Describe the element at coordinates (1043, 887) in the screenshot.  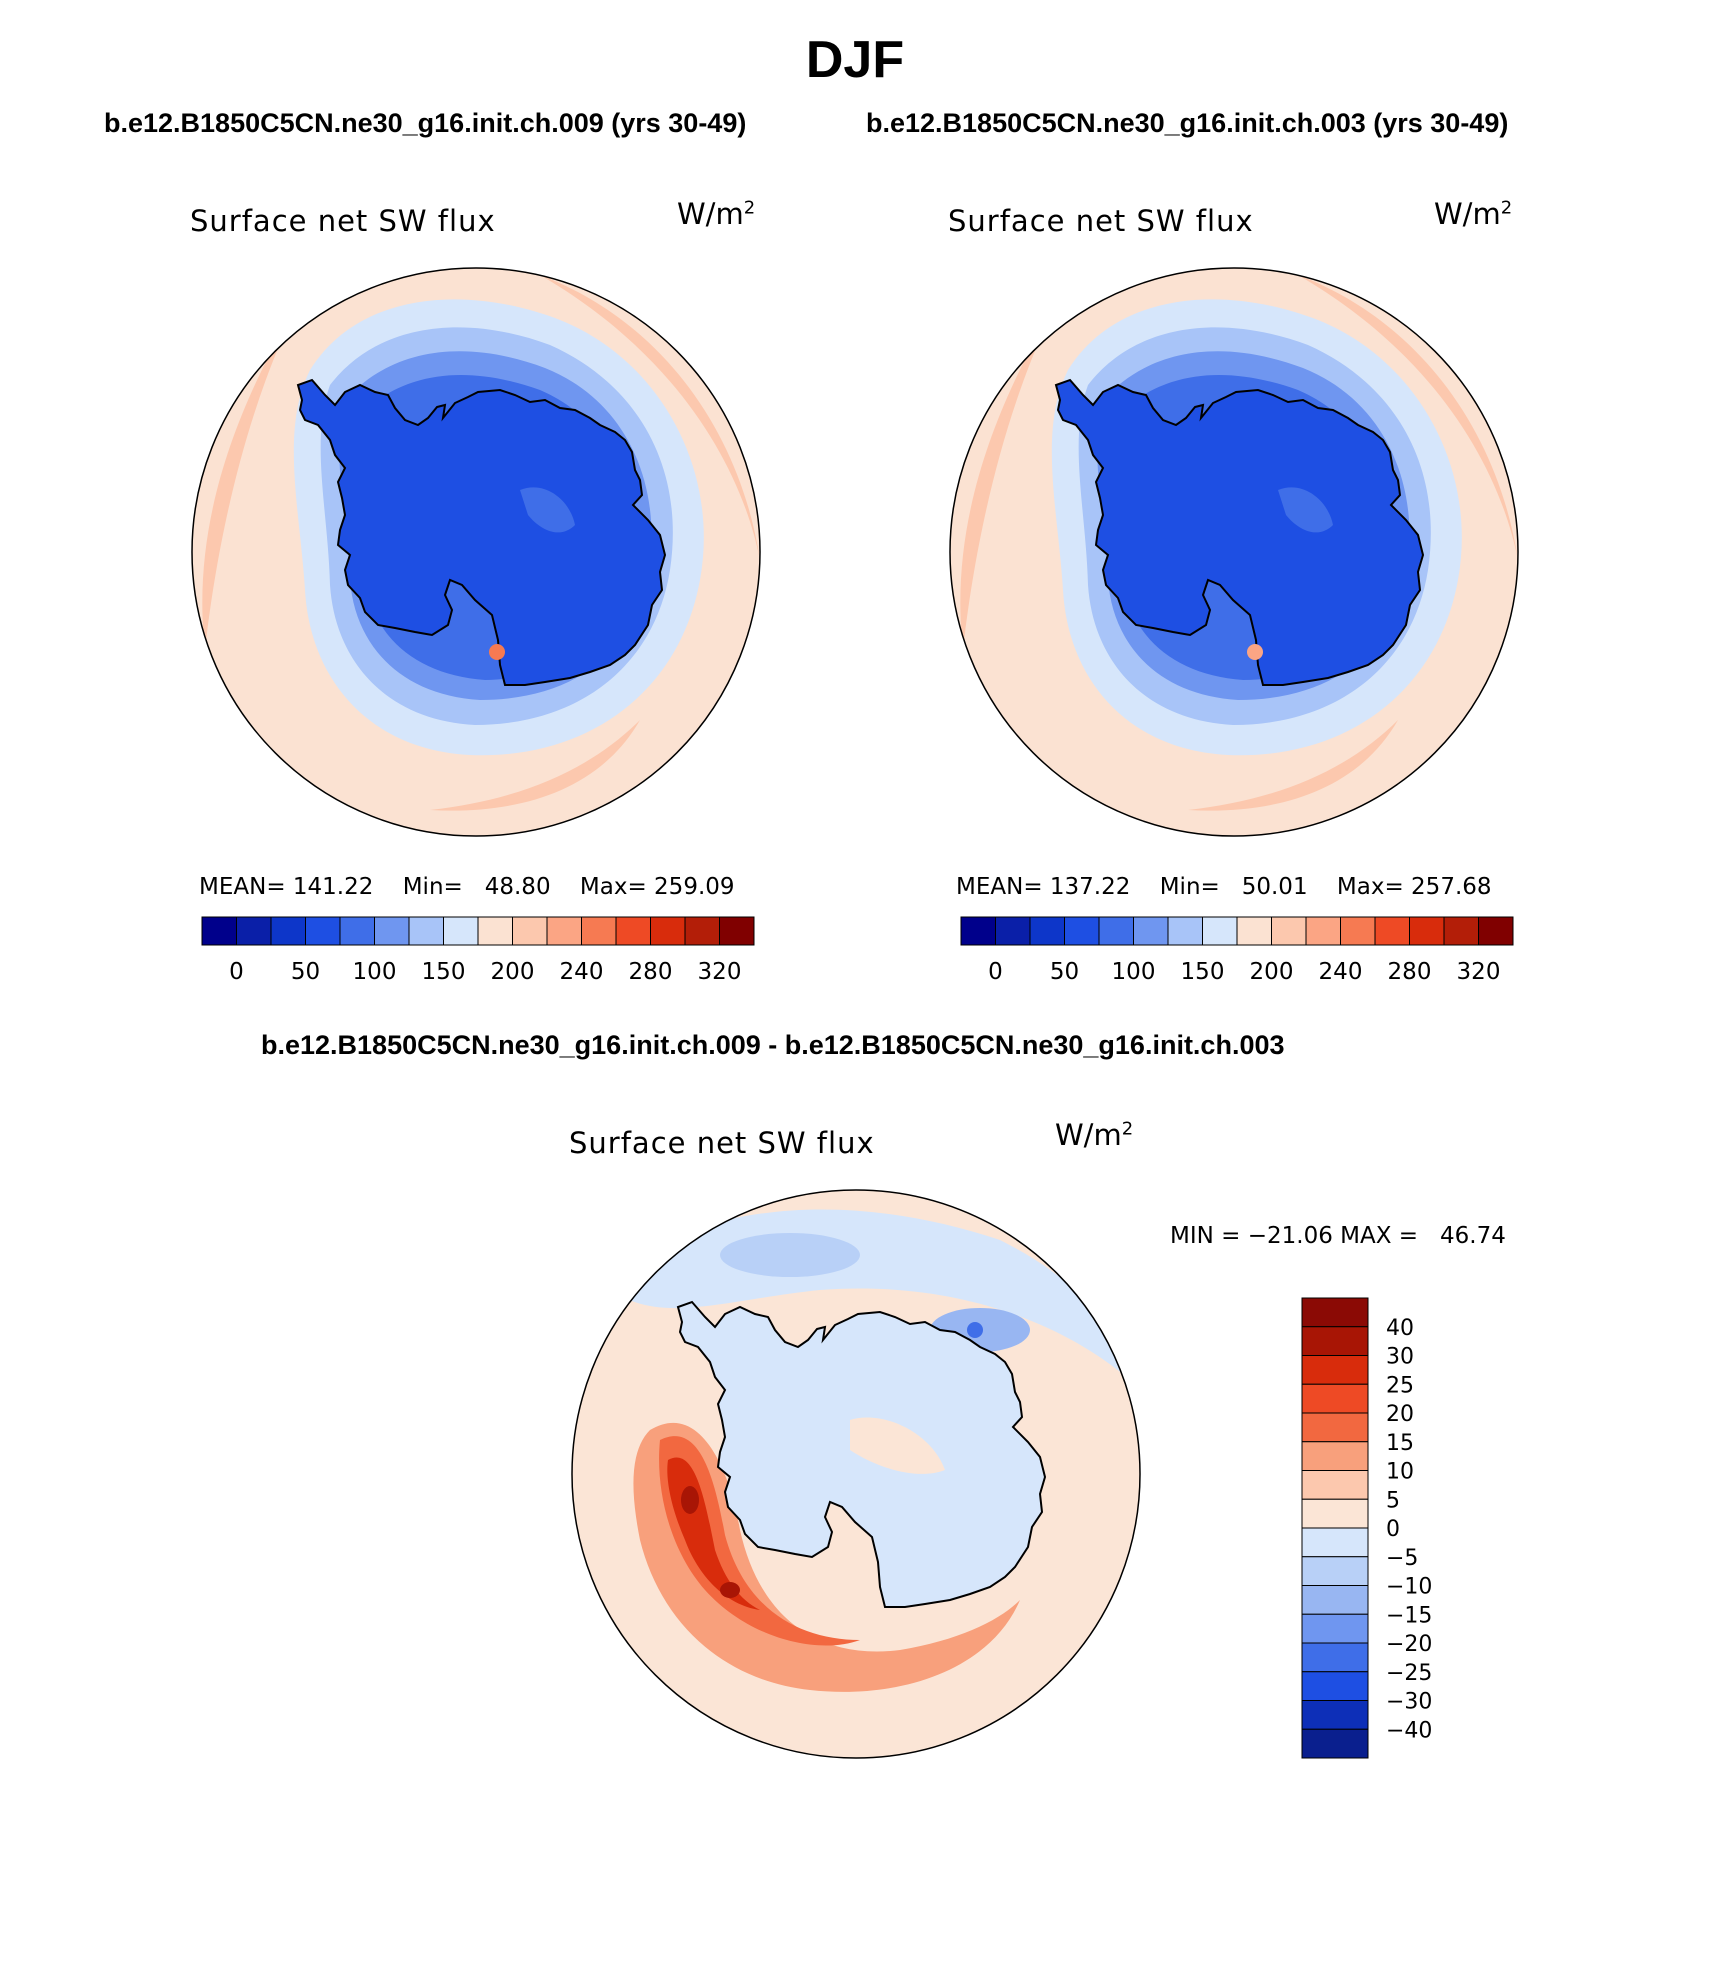
I see `panel2-mean: MEAN= 137.22` at that location.